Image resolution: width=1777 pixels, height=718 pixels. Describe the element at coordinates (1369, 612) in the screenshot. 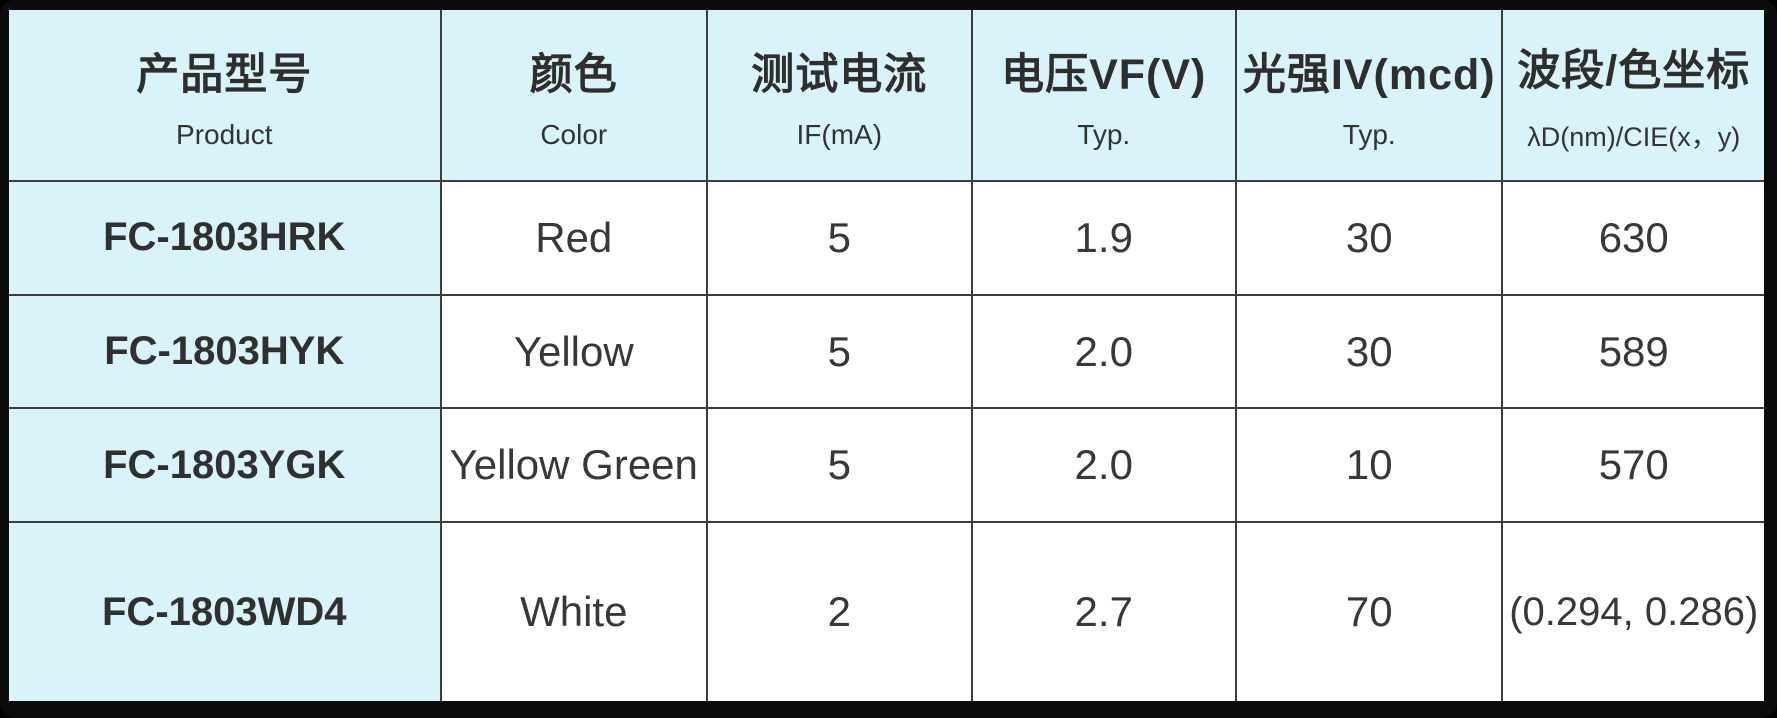

I see `cell-row4-iv: 70` at that location.